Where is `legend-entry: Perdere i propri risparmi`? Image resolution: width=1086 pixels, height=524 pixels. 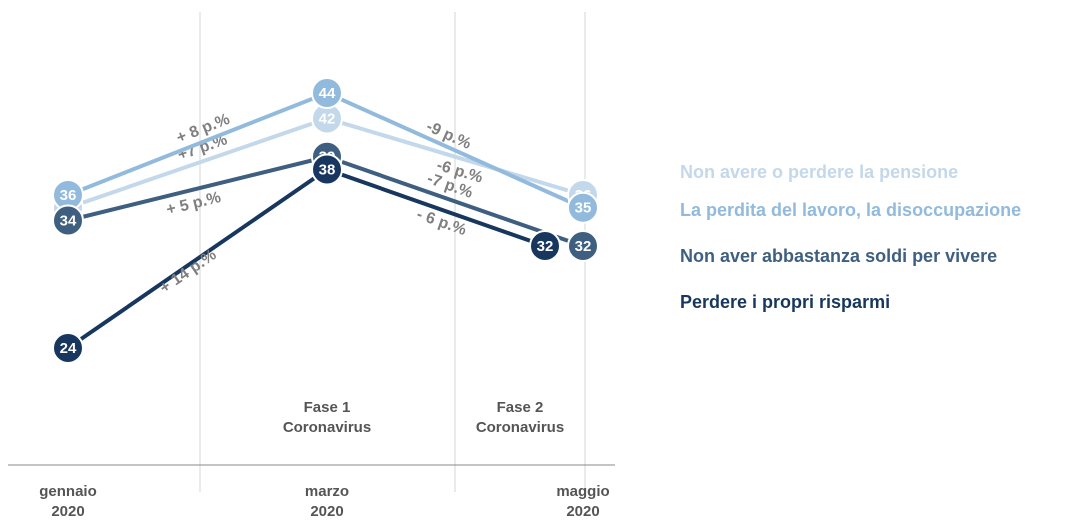
legend-entry: Perdere i propri risparmi is located at coordinates (785, 302).